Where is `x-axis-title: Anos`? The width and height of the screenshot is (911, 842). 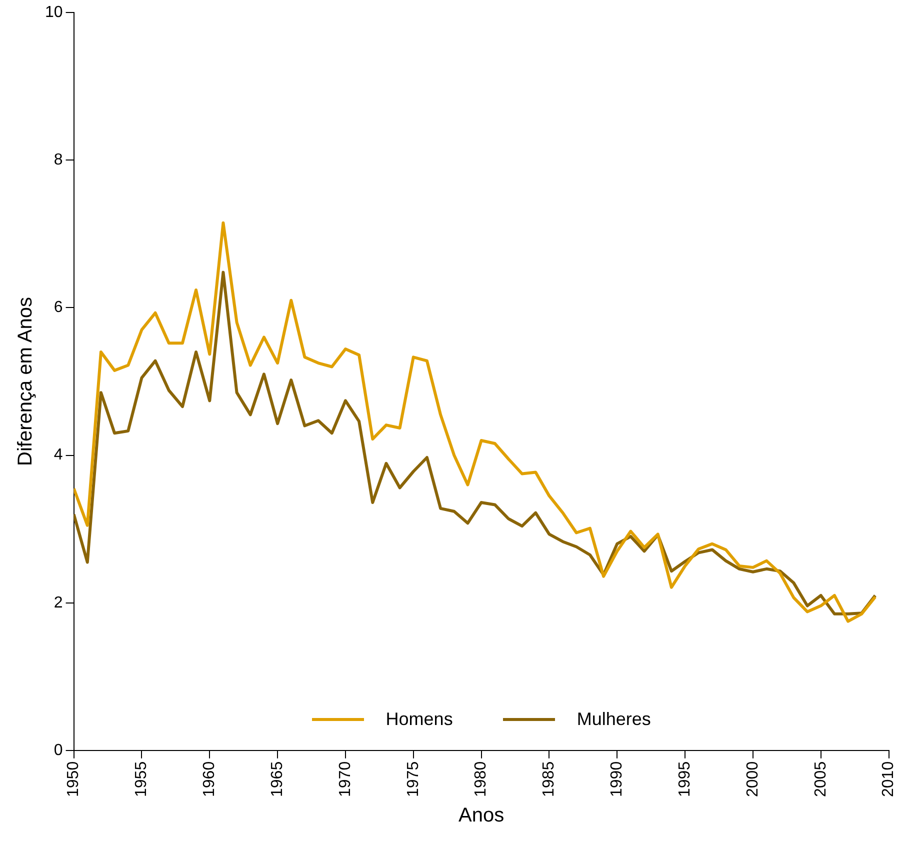
x-axis-title: Anos is located at coordinates (481, 815).